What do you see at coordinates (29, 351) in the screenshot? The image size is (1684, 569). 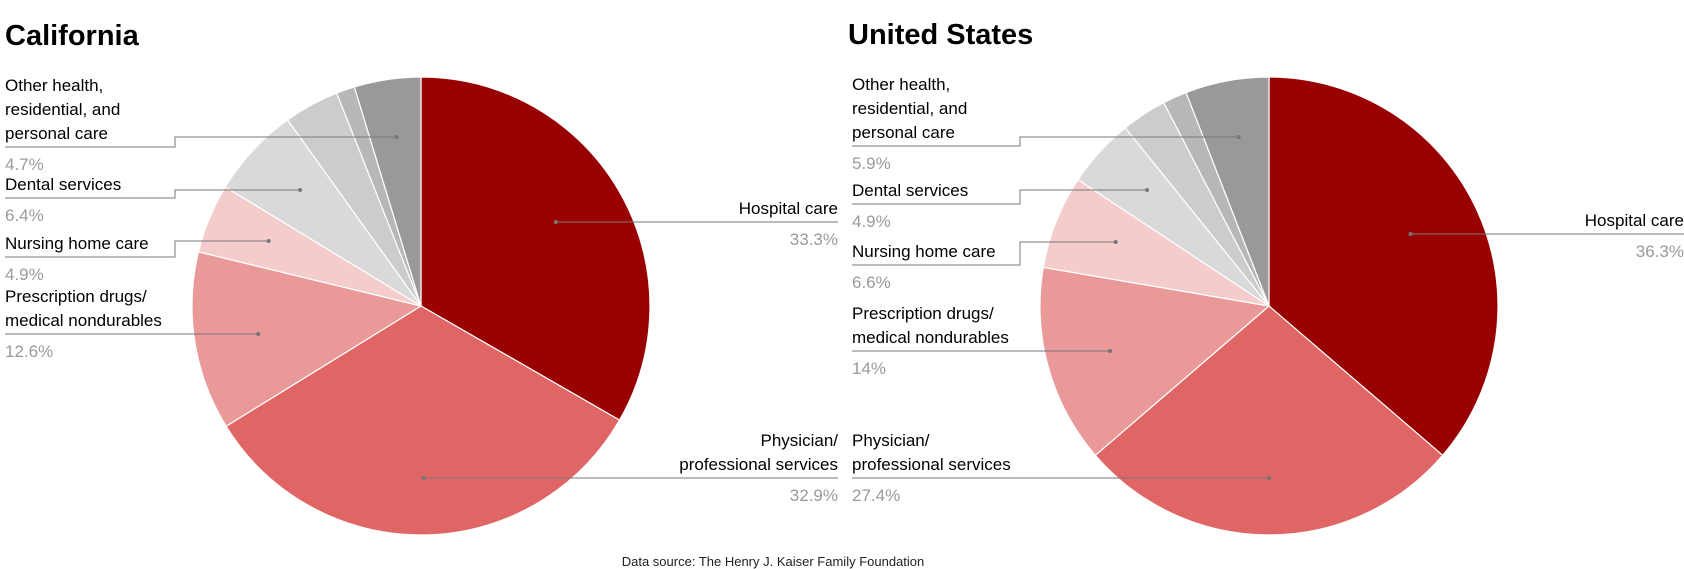 I see `slice-percentage: 12.6%` at bounding box center [29, 351].